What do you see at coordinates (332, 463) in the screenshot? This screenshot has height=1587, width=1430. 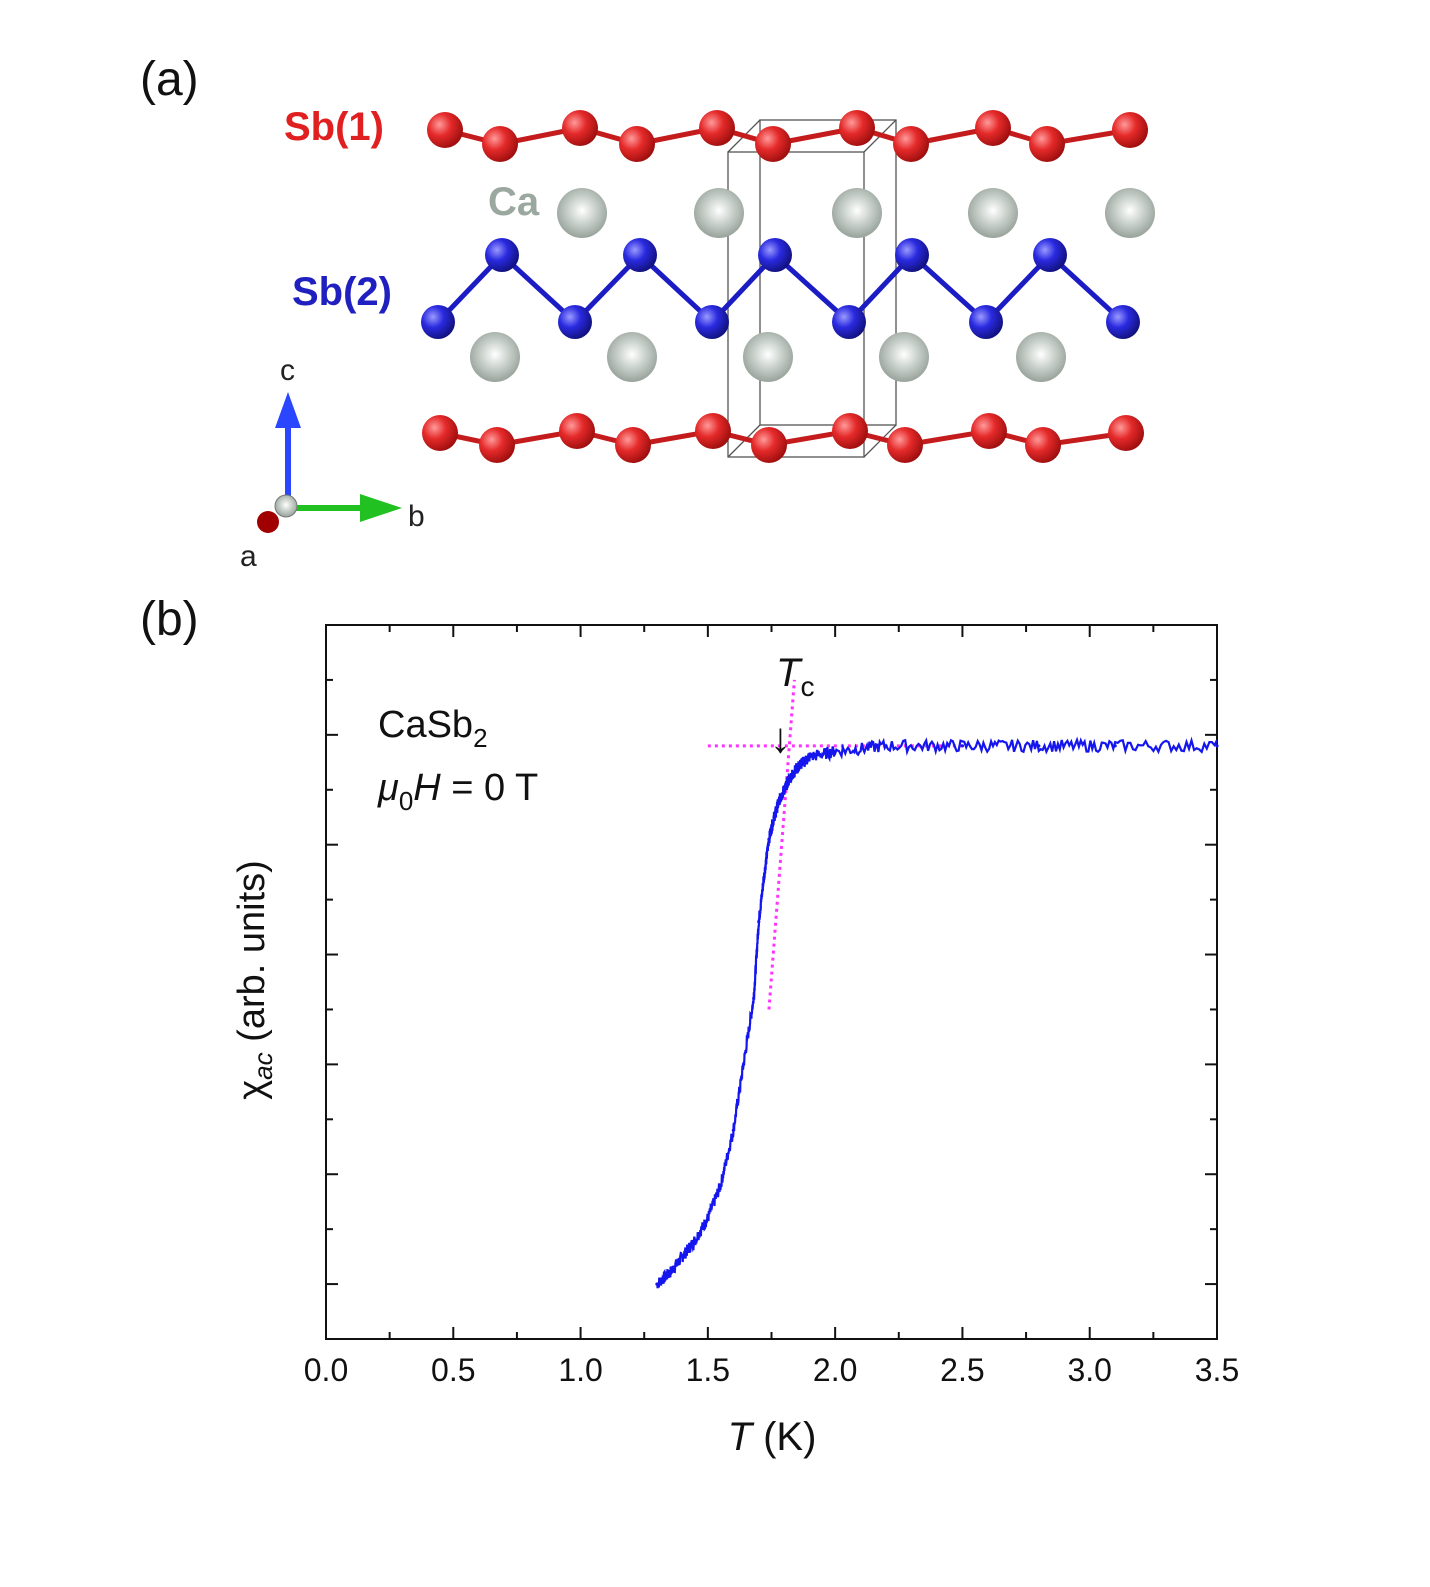 I see `axes-indicator: c b a` at bounding box center [332, 463].